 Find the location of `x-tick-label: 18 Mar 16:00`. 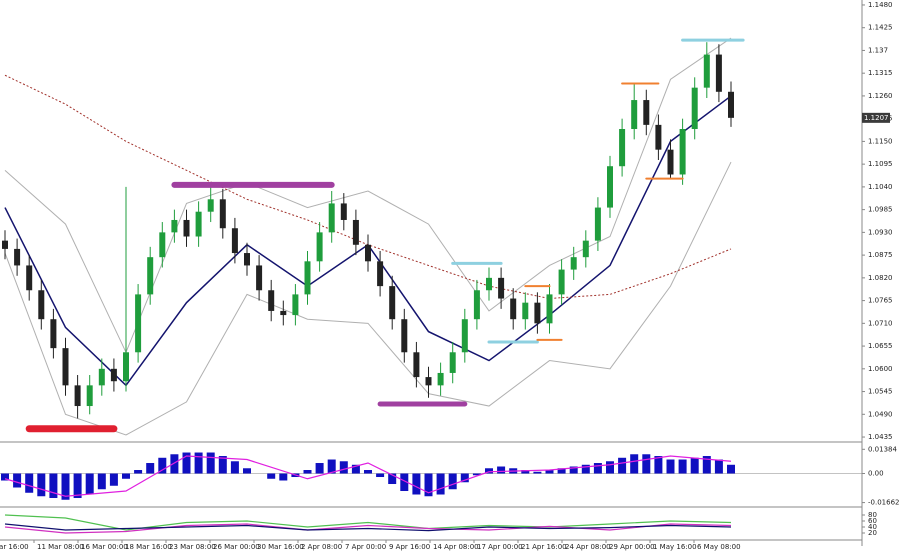

x-tick-label: 18 Mar 16:00 is located at coordinates (148, 547).